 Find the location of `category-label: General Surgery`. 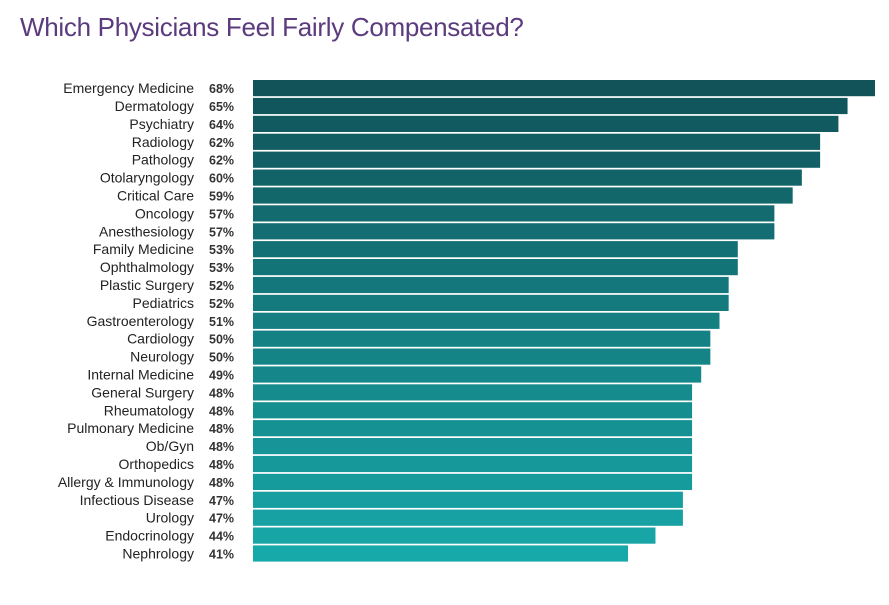

category-label: General Surgery is located at coordinates (142, 392).